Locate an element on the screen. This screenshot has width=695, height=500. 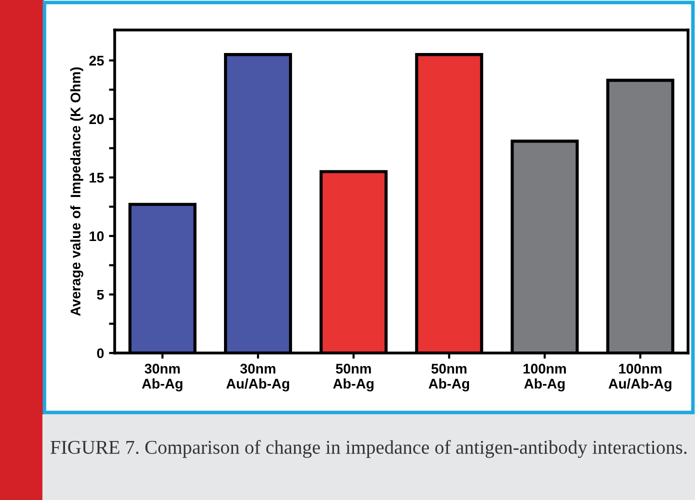
y-tick-label: 10 is located at coordinates (97, 236).